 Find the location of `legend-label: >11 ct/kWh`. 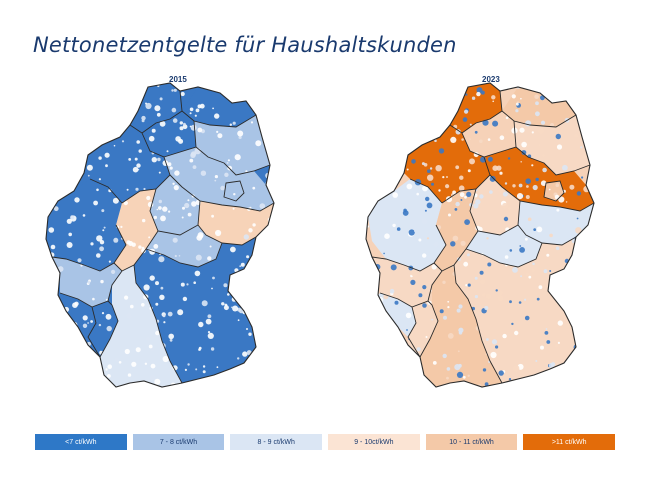

legend-label: >11 ct/kWh is located at coordinates (569, 442).